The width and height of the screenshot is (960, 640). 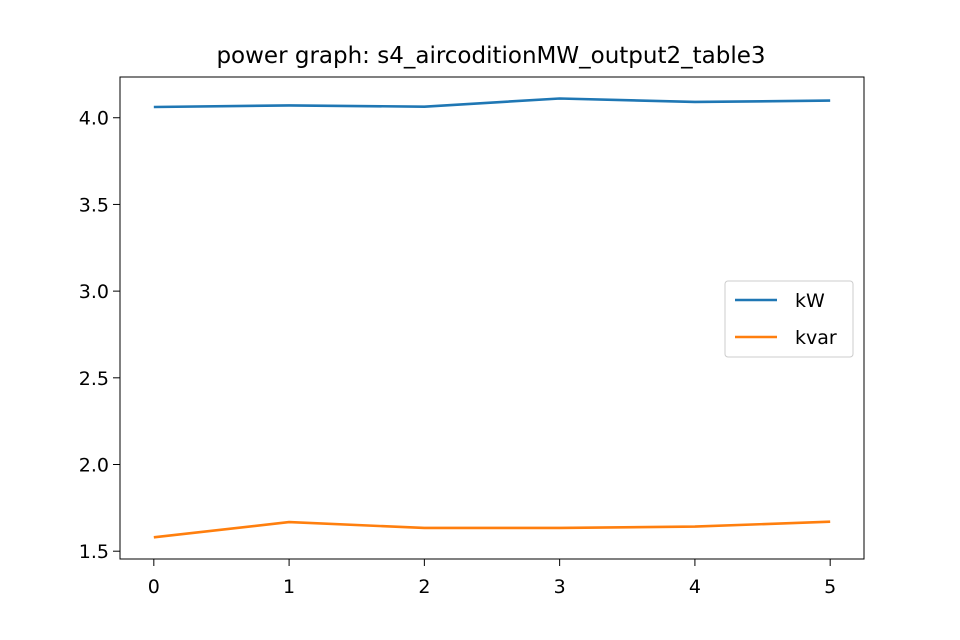 I want to click on x-tick-label: 1, so click(x=289, y=587).